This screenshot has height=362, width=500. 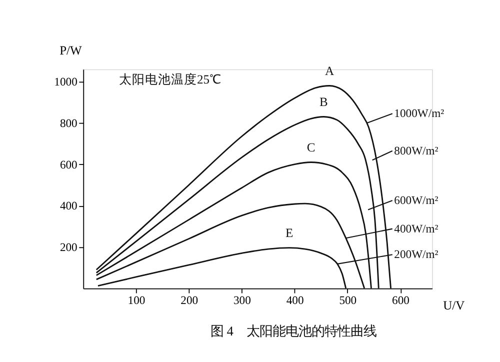 I want to click on x-tick-label: 200, so click(x=189, y=300).